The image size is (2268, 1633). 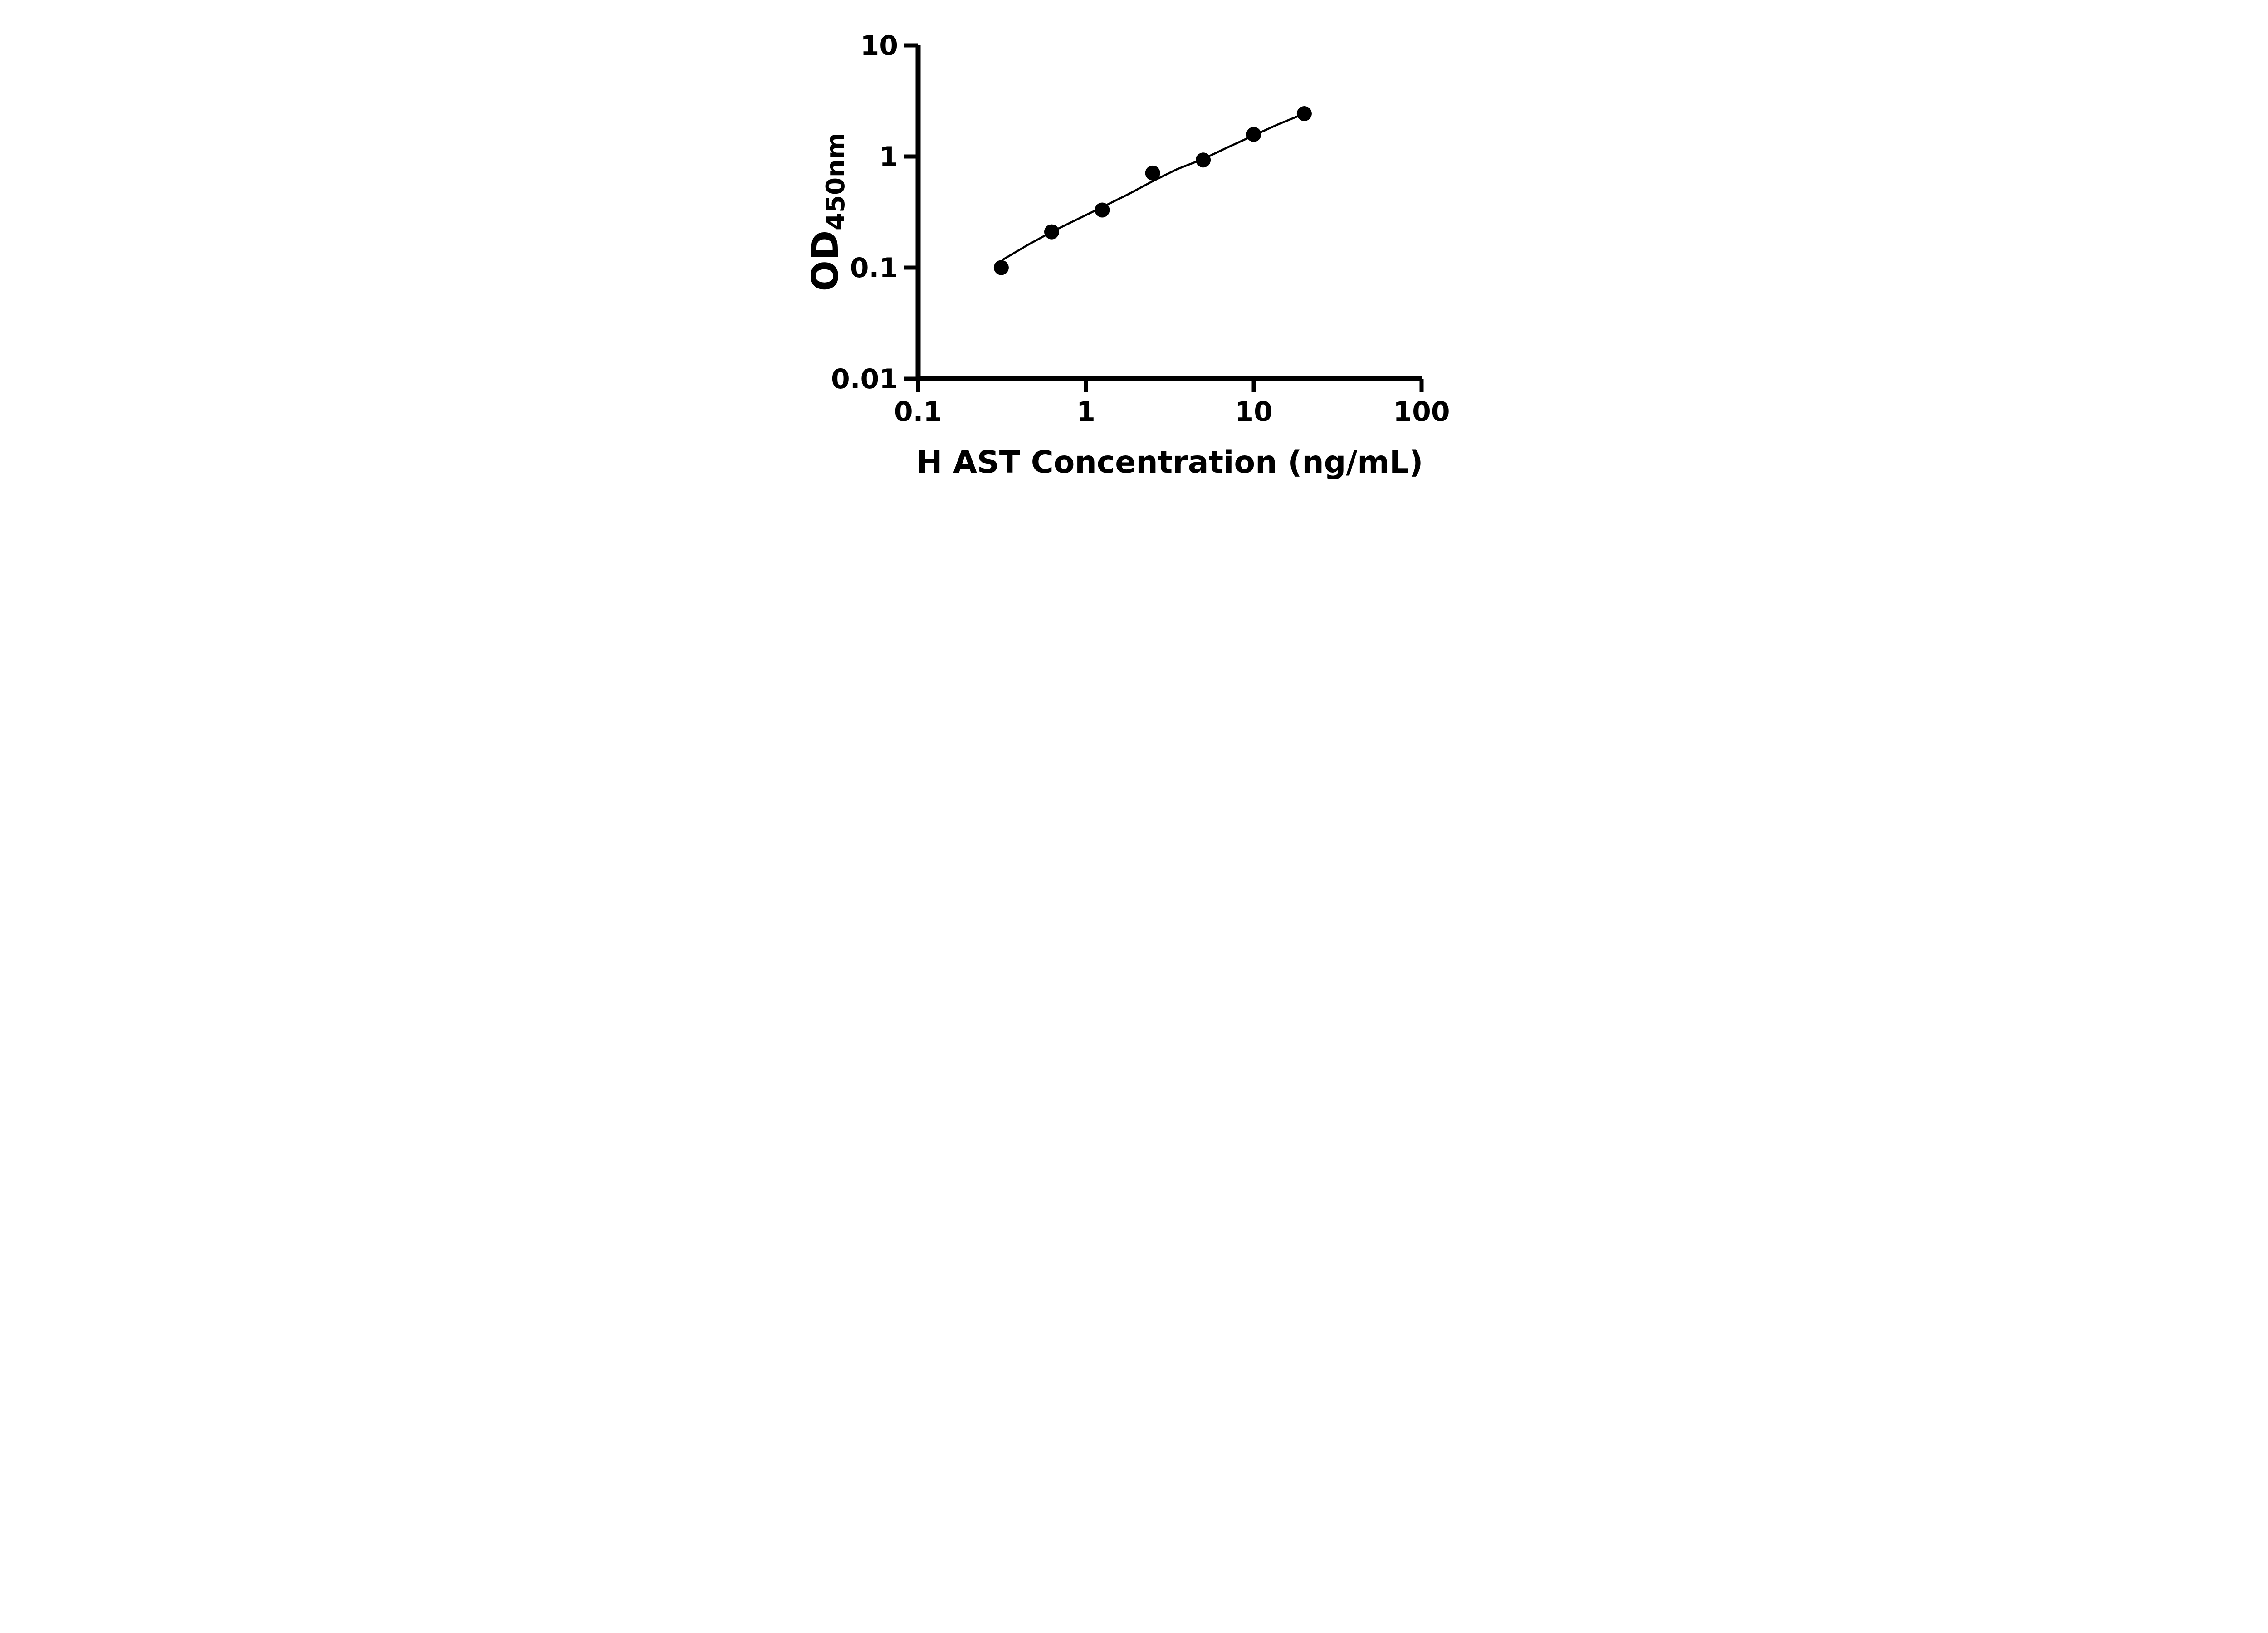 I want to click on y-tick-label: 1, so click(x=889, y=157).